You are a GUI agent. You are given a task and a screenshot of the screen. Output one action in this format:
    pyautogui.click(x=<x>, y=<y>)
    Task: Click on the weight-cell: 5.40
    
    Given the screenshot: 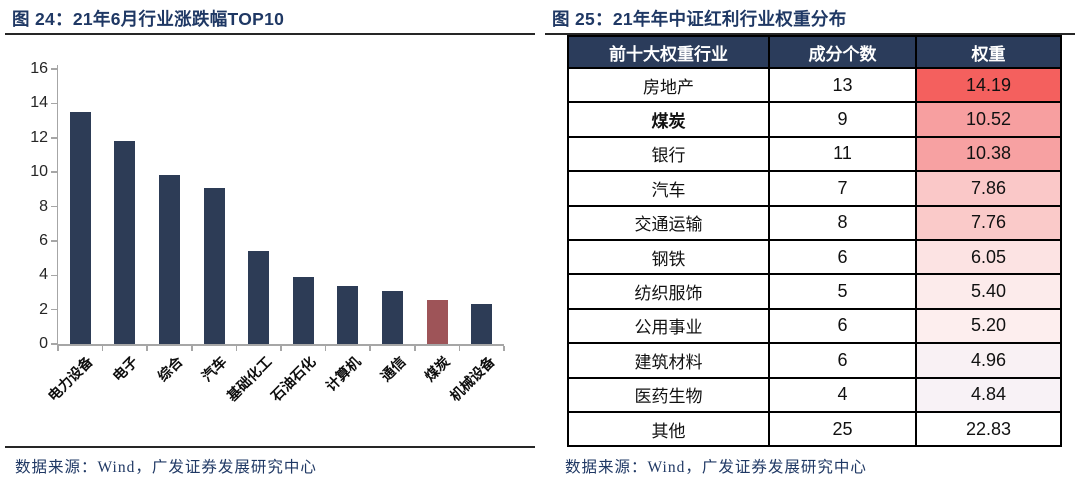 What is the action you would take?
    pyautogui.click(x=988, y=291)
    